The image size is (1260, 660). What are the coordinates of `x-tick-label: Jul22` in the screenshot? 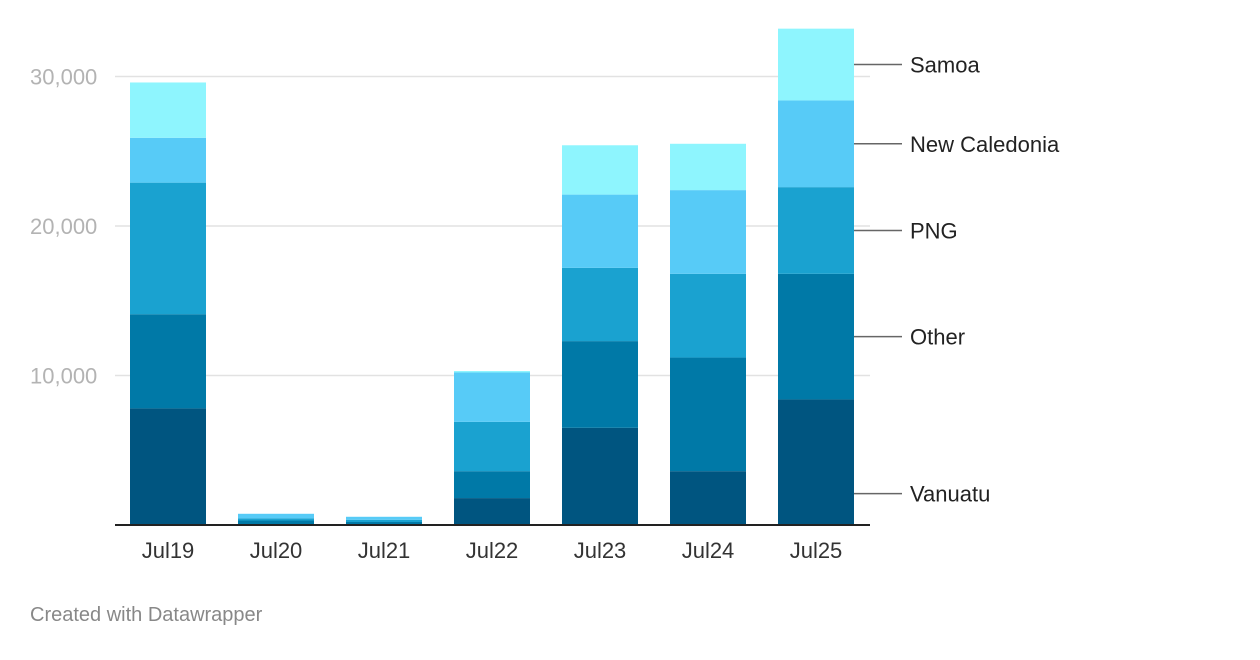 It's located at (492, 550).